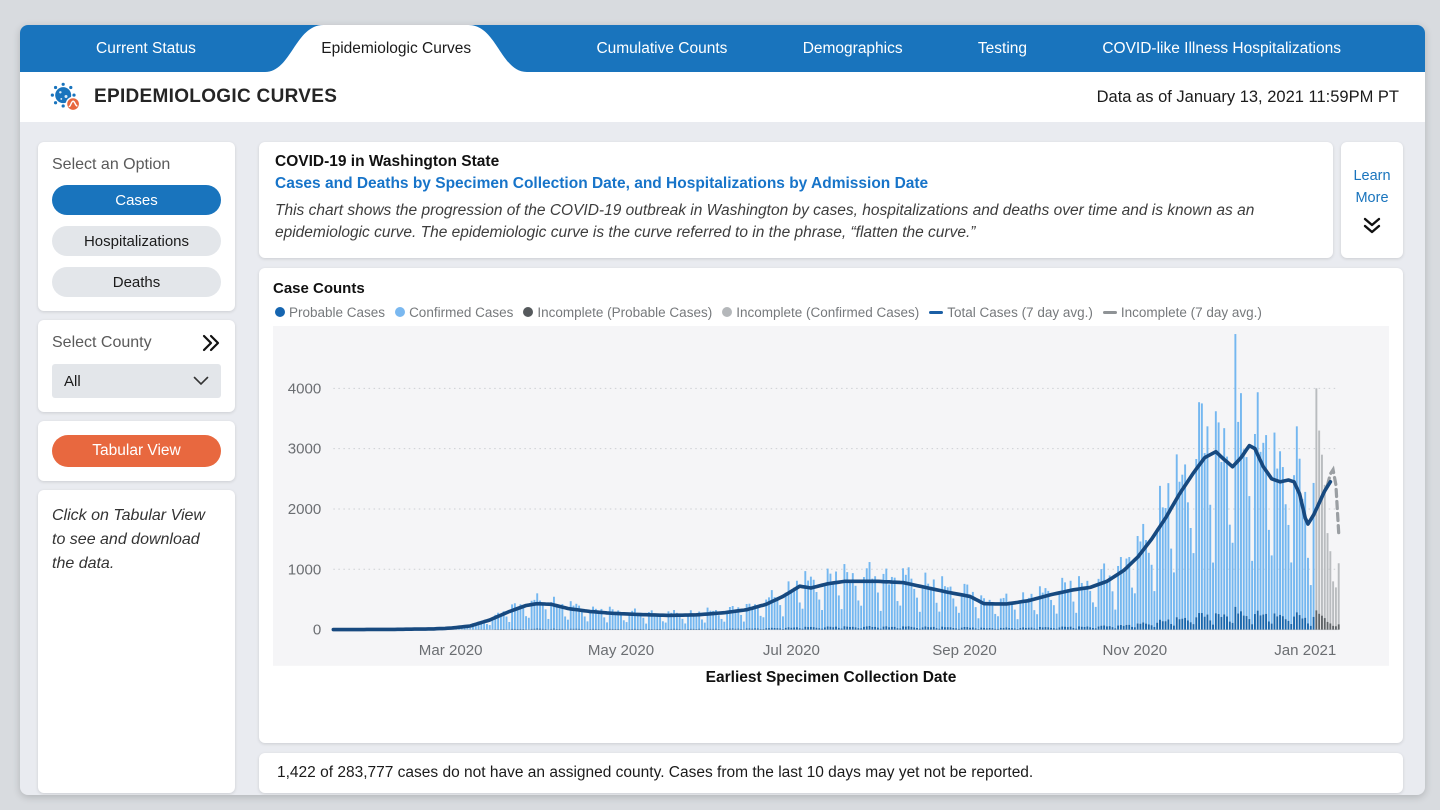  Describe the element at coordinates (831, 677) in the screenshot. I see `x-axis-title: Earliest Specimen Collection Date` at that location.